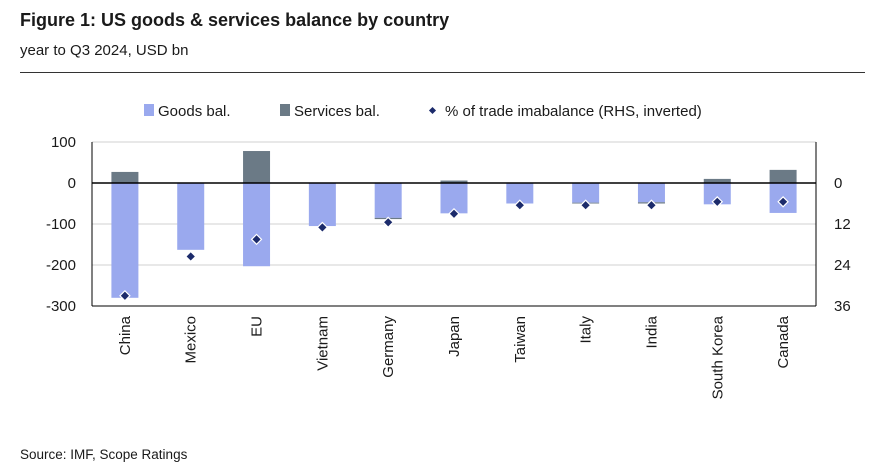  I want to click on left-tick-label: 100, so click(63, 142).